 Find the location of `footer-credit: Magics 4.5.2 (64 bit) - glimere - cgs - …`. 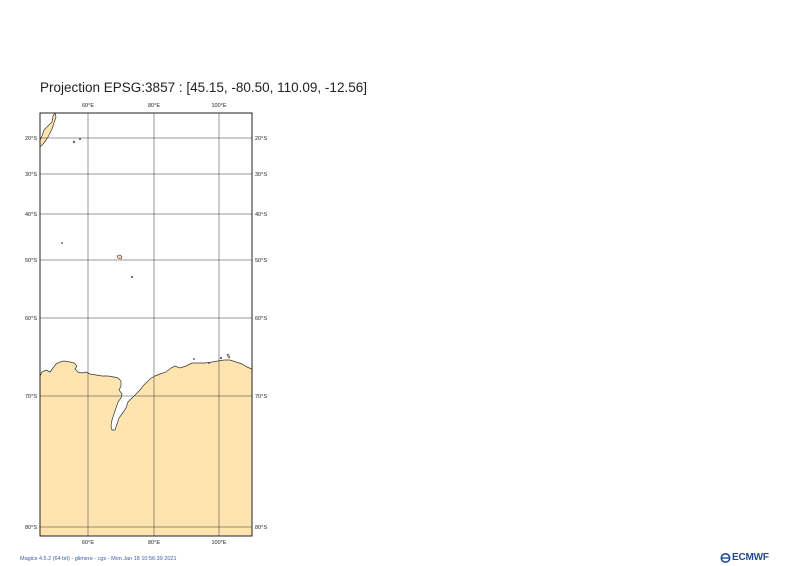

footer-credit: Magics 4.5.2 (64 bit) - glimere - cgs - … is located at coordinates (98, 559).